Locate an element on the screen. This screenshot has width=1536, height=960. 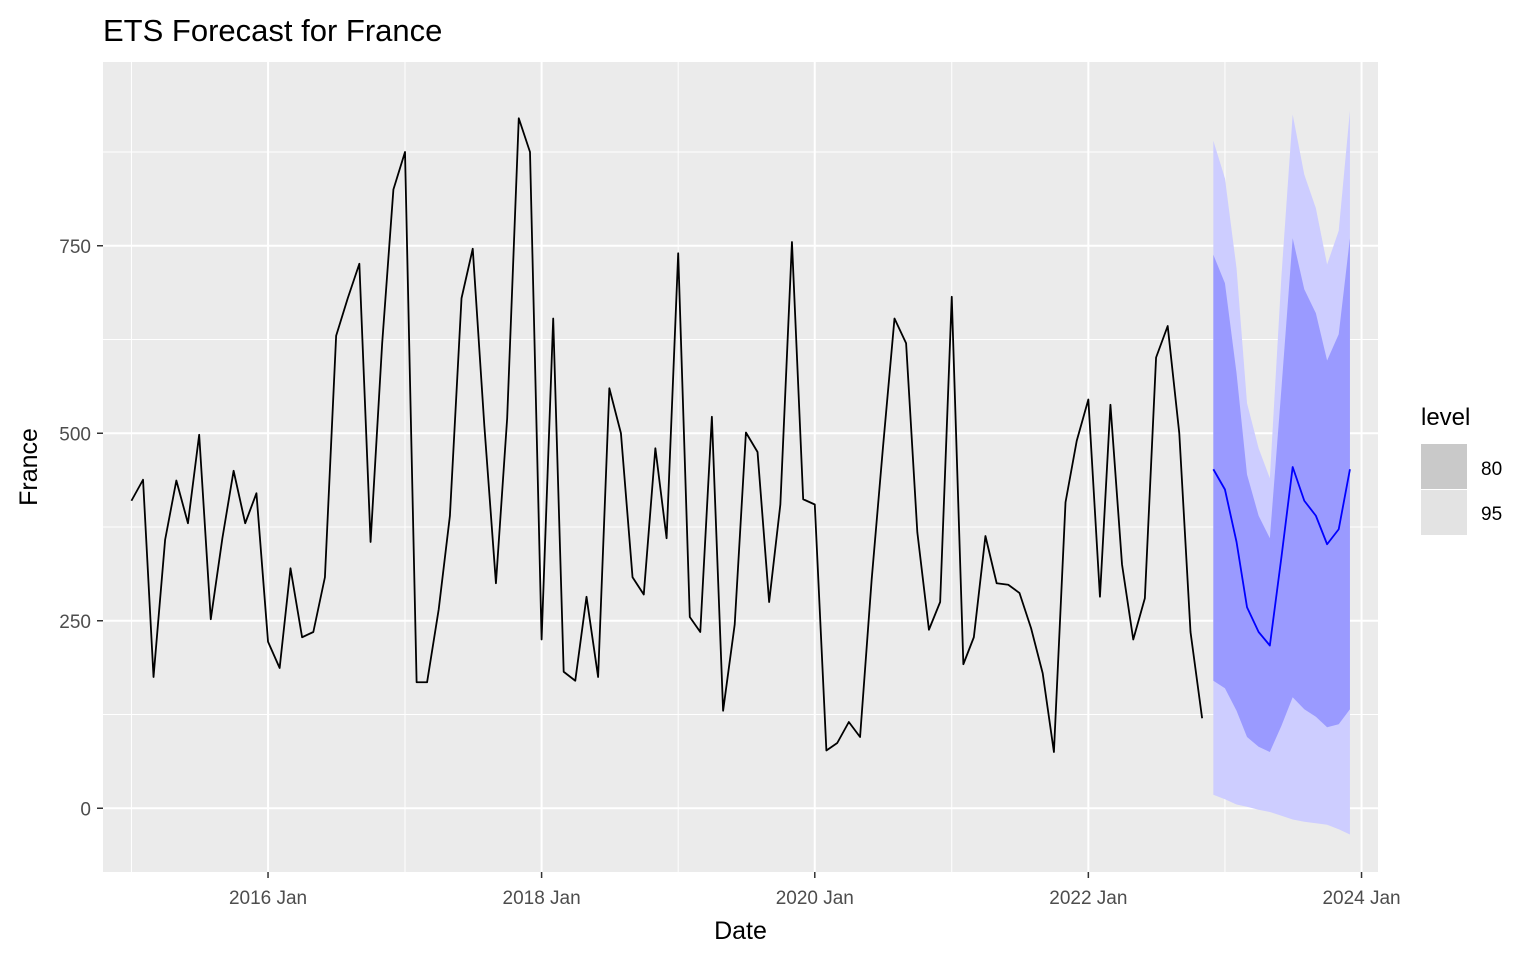
y-axis: 0 250 500 750 is located at coordinates (81, 528).